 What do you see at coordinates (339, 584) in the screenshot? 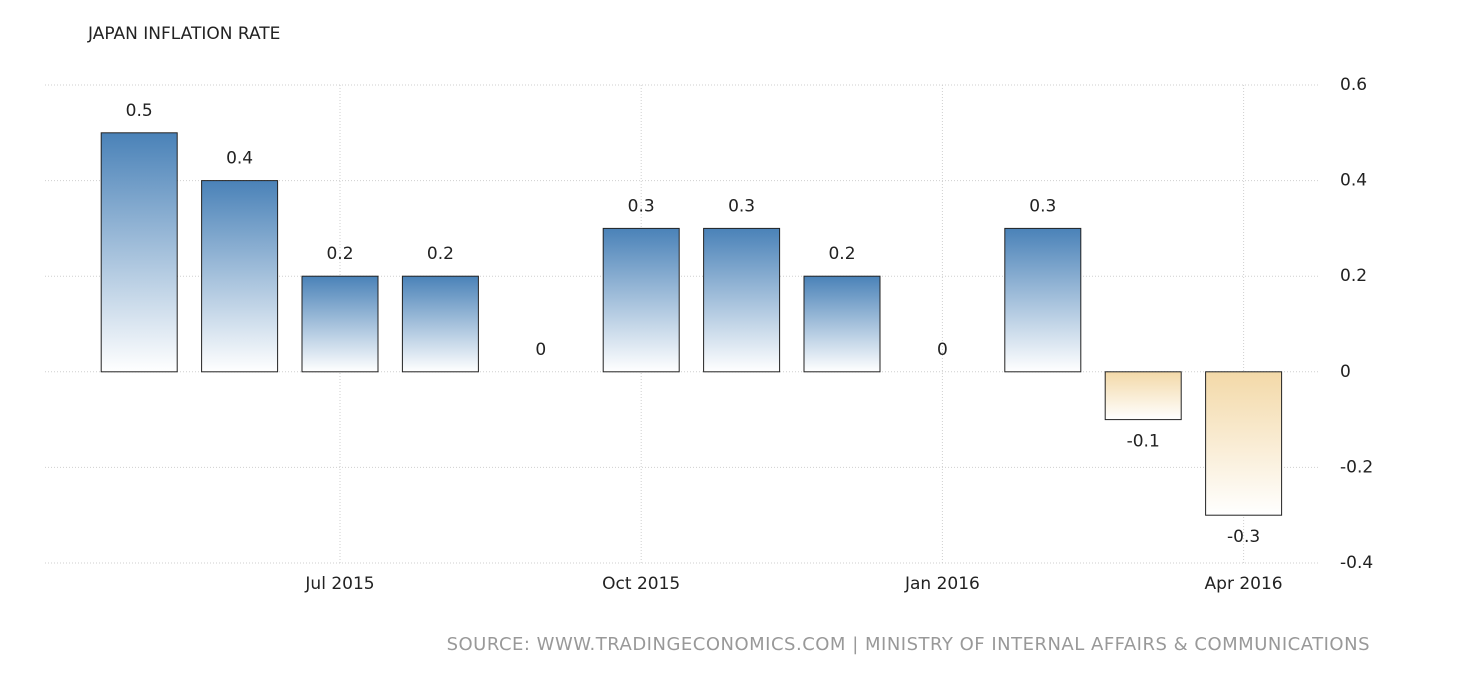
I see `x-tick-label: Jul 2015` at bounding box center [339, 584].